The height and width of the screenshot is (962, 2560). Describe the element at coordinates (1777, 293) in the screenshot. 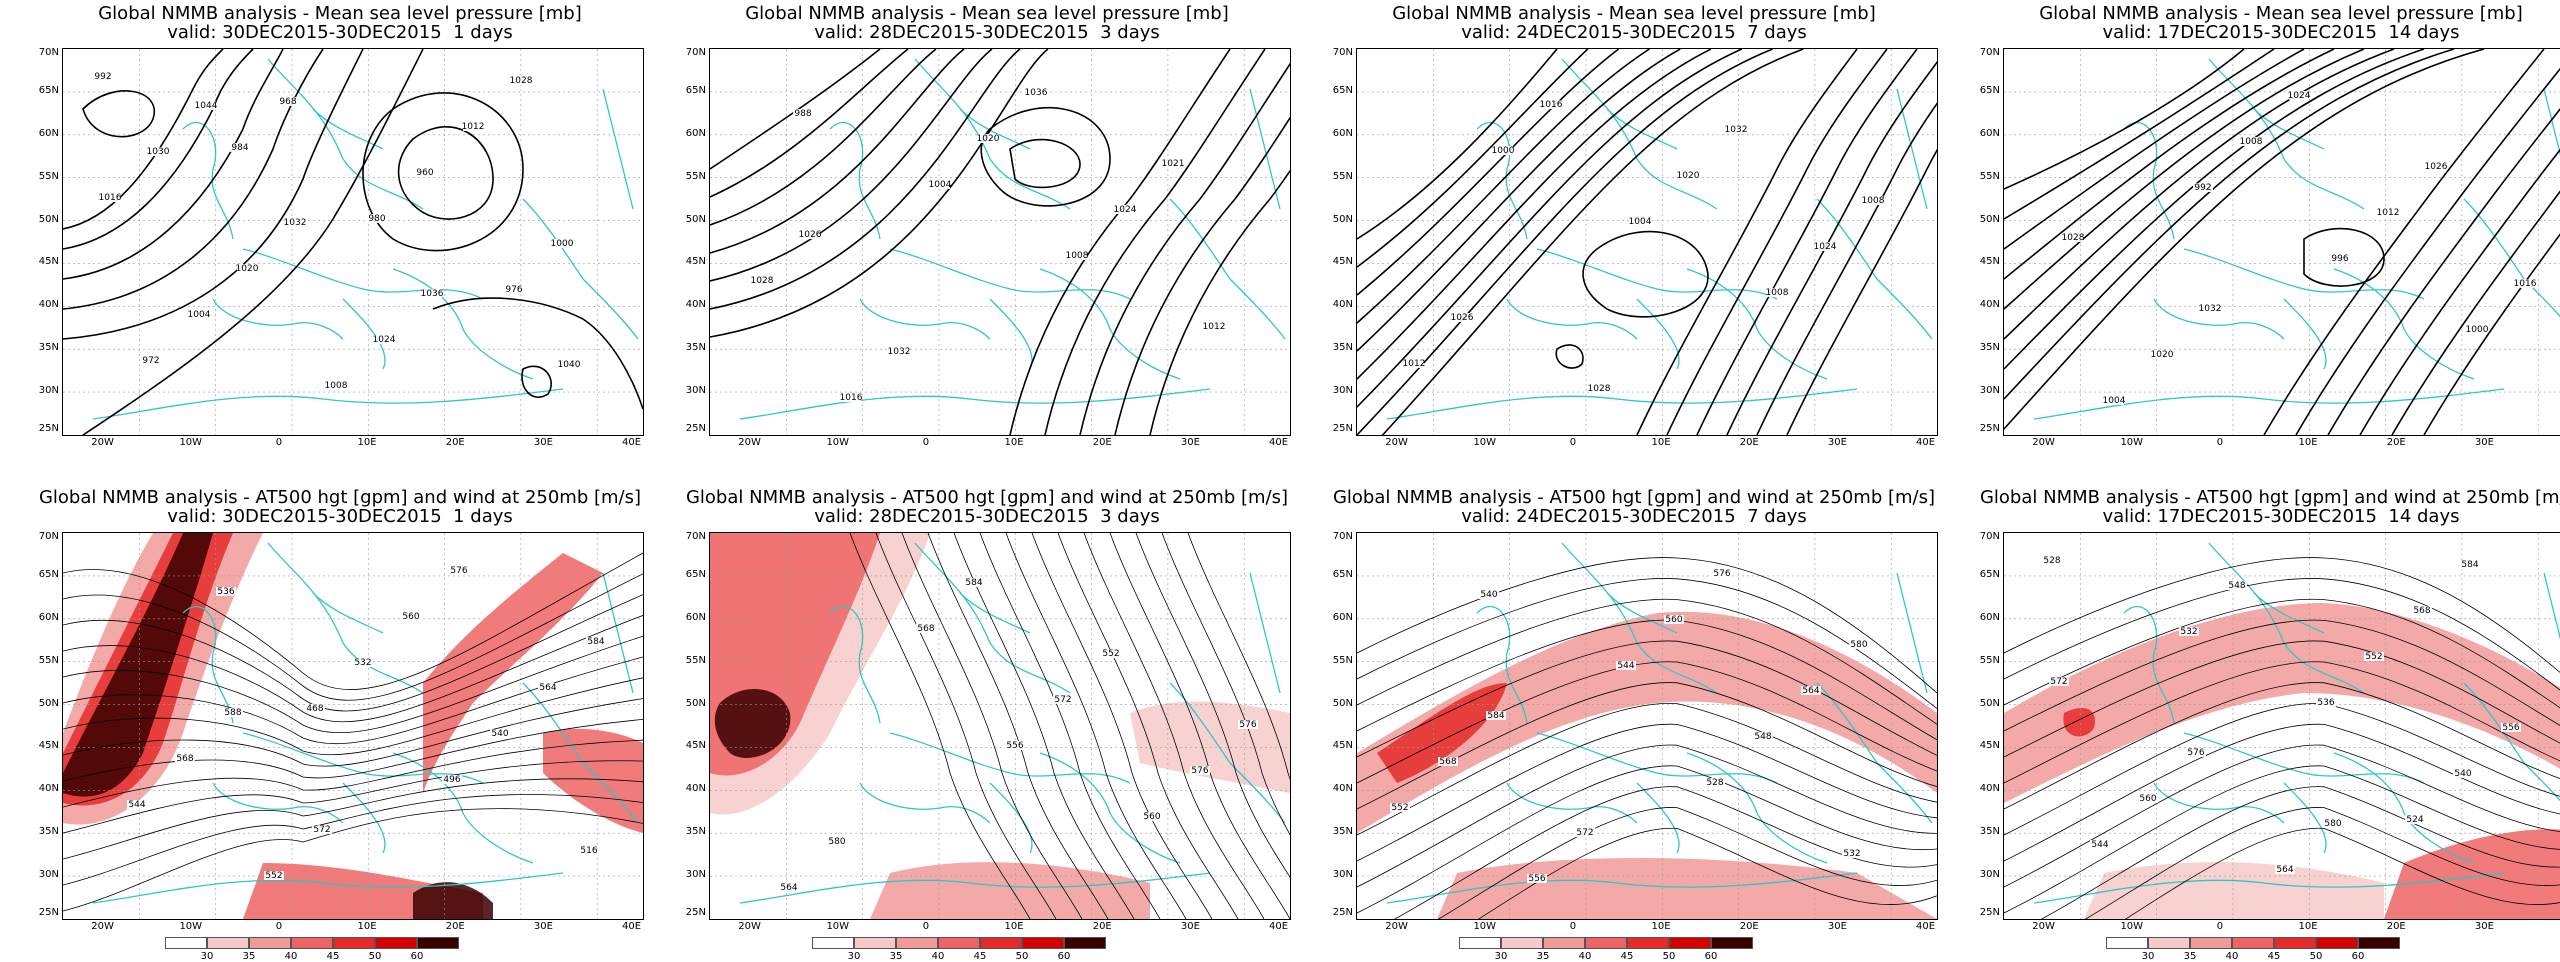

I see `contour-label: 1008` at that location.